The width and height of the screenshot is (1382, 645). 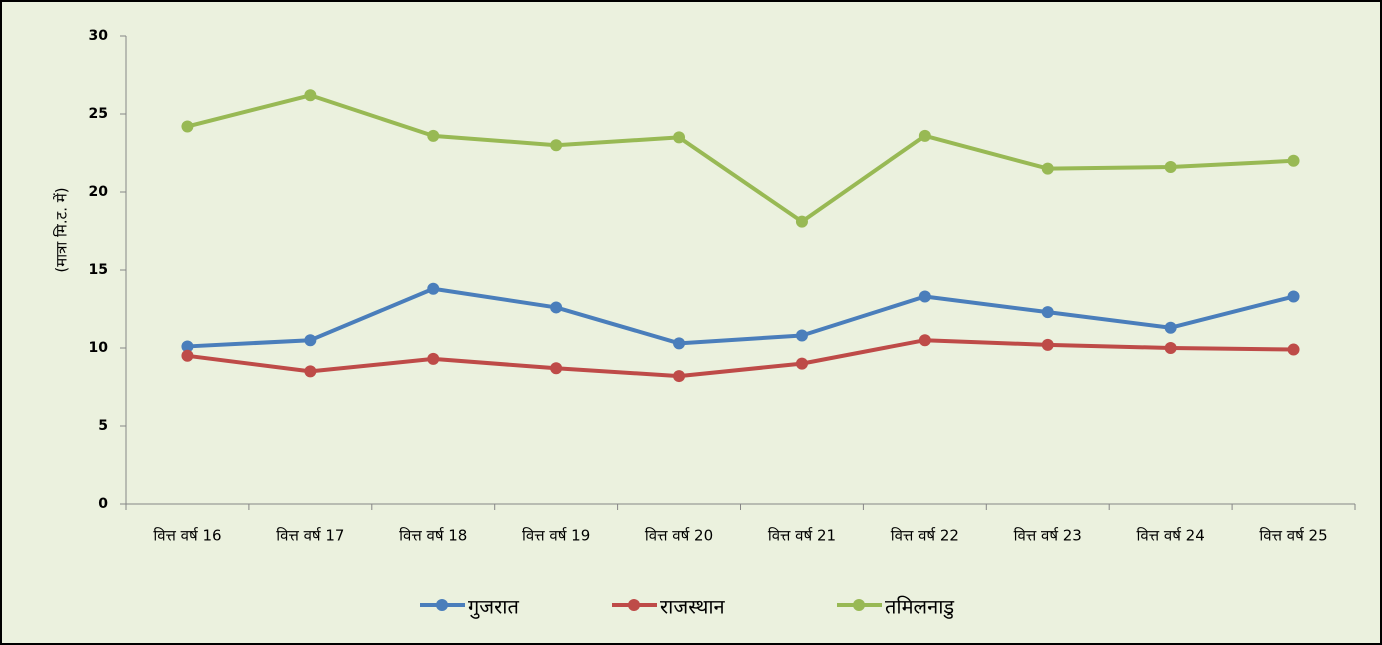 I want to click on x-tick-label: वित्त वर्ष 23, so click(x=1048, y=536).